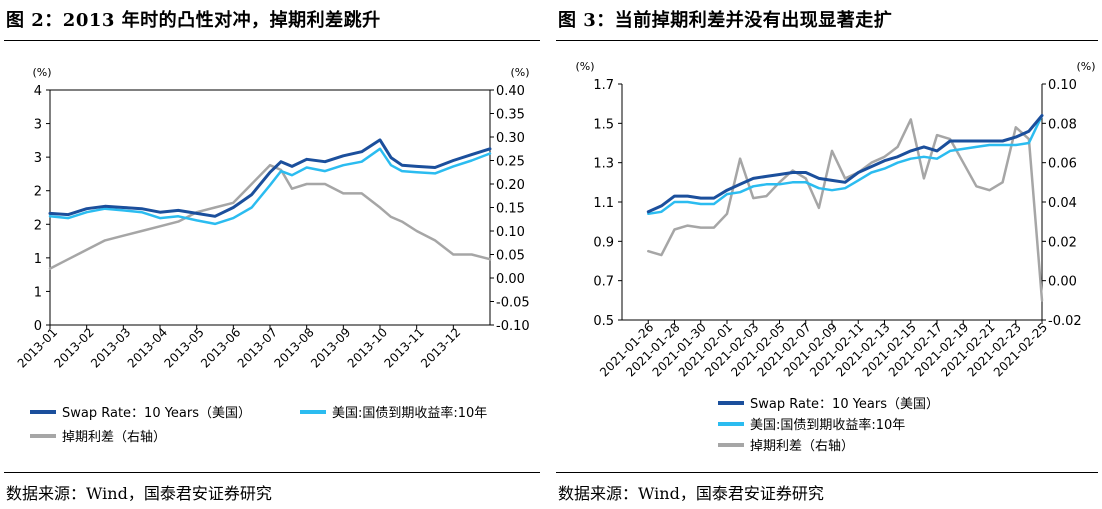  Describe the element at coordinates (519, 72) in the screenshot. I see `chart2-y-right-unit: (%)` at that location.